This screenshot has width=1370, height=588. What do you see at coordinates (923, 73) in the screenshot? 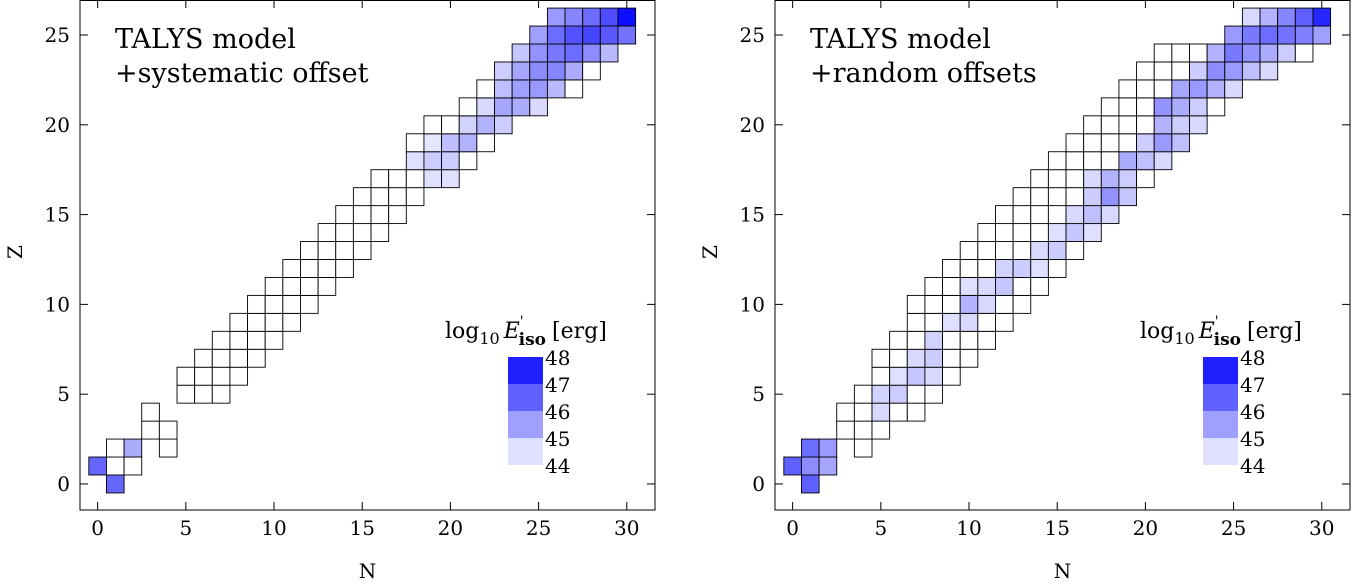
I see `annotation: +random offsets` at bounding box center [923, 73].